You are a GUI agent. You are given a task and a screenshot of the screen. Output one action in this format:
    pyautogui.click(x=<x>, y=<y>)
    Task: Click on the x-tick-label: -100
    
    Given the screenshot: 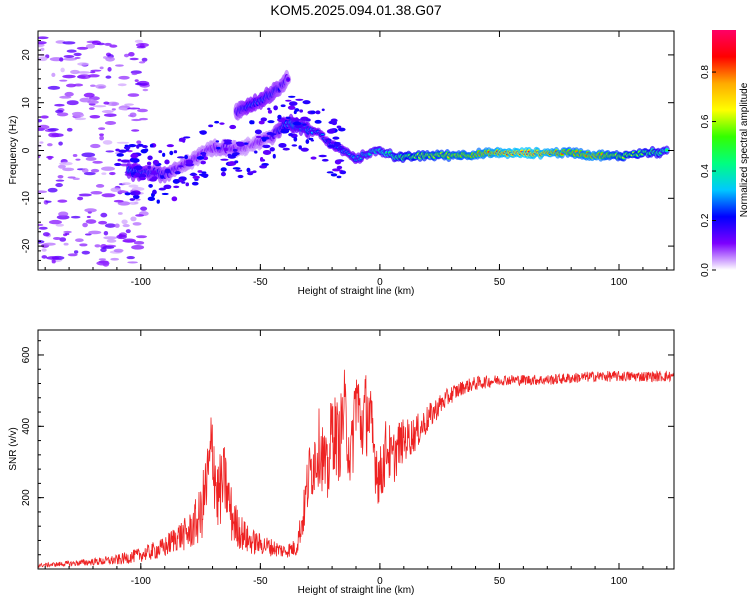 What is the action you would take?
    pyautogui.click(x=141, y=282)
    